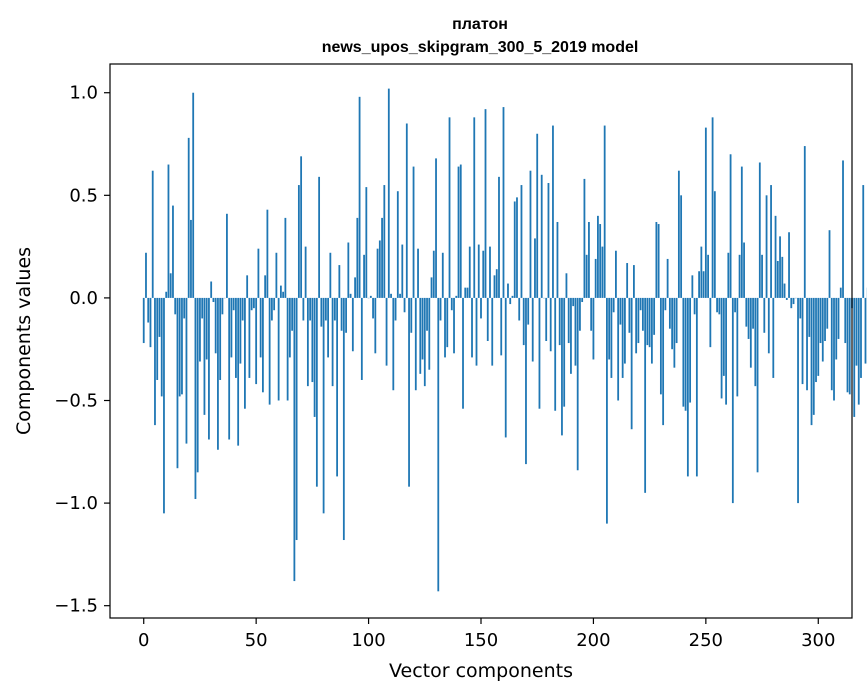 The height and width of the screenshot is (696, 867). What do you see at coordinates (83, 93) in the screenshot?
I see `y-tick-label: 1.0` at bounding box center [83, 93].